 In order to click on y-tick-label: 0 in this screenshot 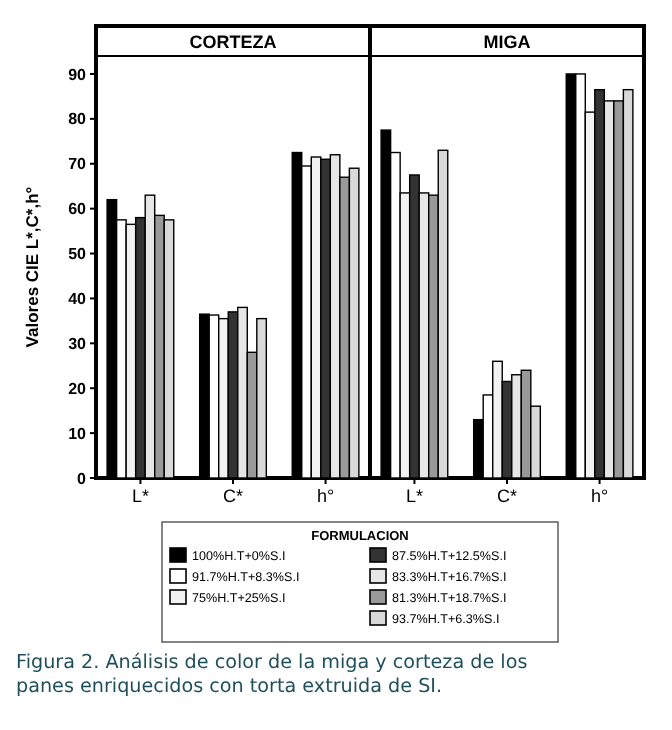, I will do `click(82, 478)`.